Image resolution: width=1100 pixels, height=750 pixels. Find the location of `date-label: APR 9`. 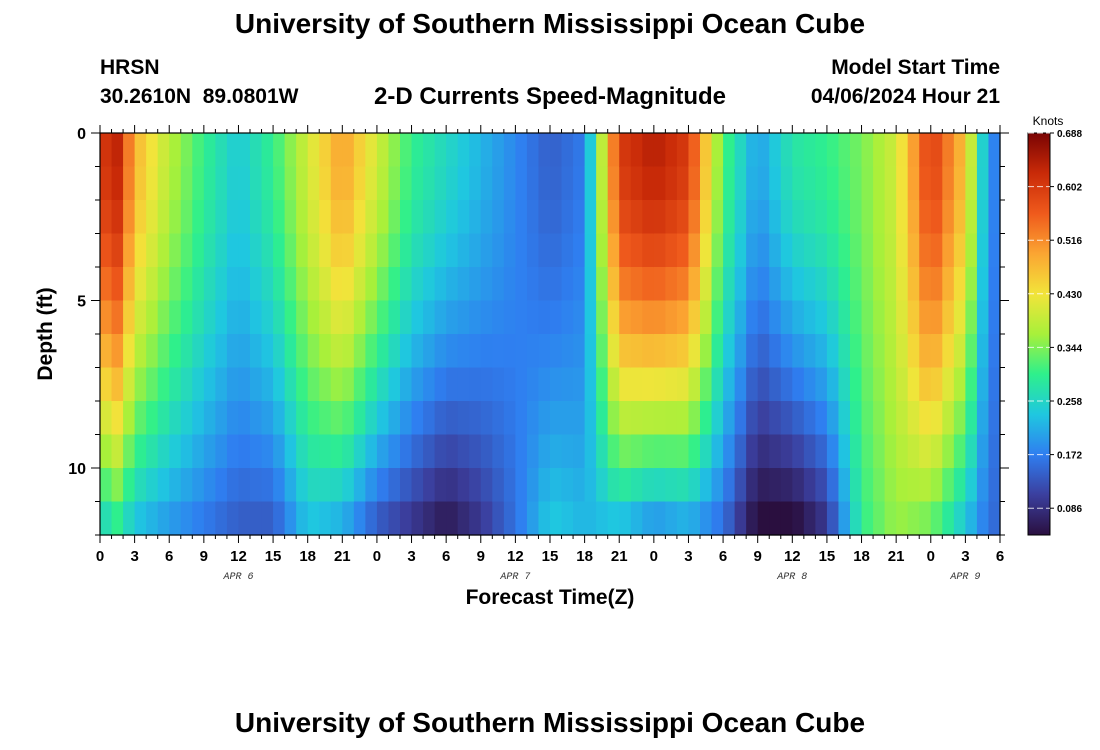

date-label: APR 9 is located at coordinates (964, 577).